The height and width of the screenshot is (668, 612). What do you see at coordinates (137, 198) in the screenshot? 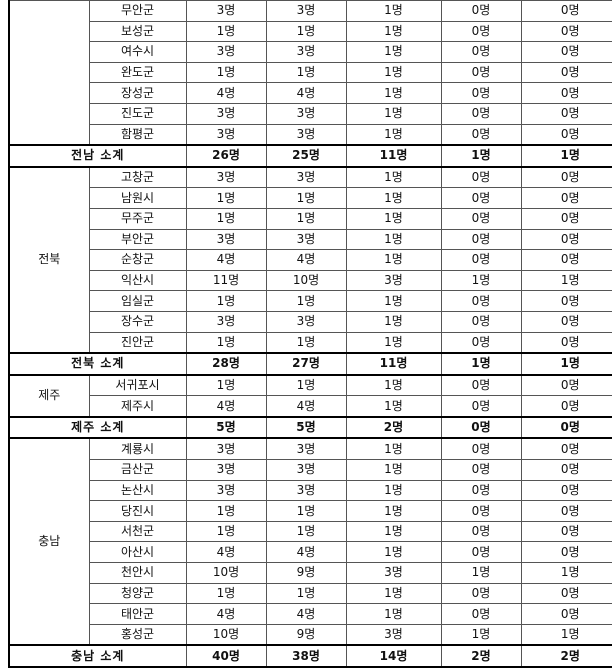
I see `district-cell: 남원시` at bounding box center [137, 198].